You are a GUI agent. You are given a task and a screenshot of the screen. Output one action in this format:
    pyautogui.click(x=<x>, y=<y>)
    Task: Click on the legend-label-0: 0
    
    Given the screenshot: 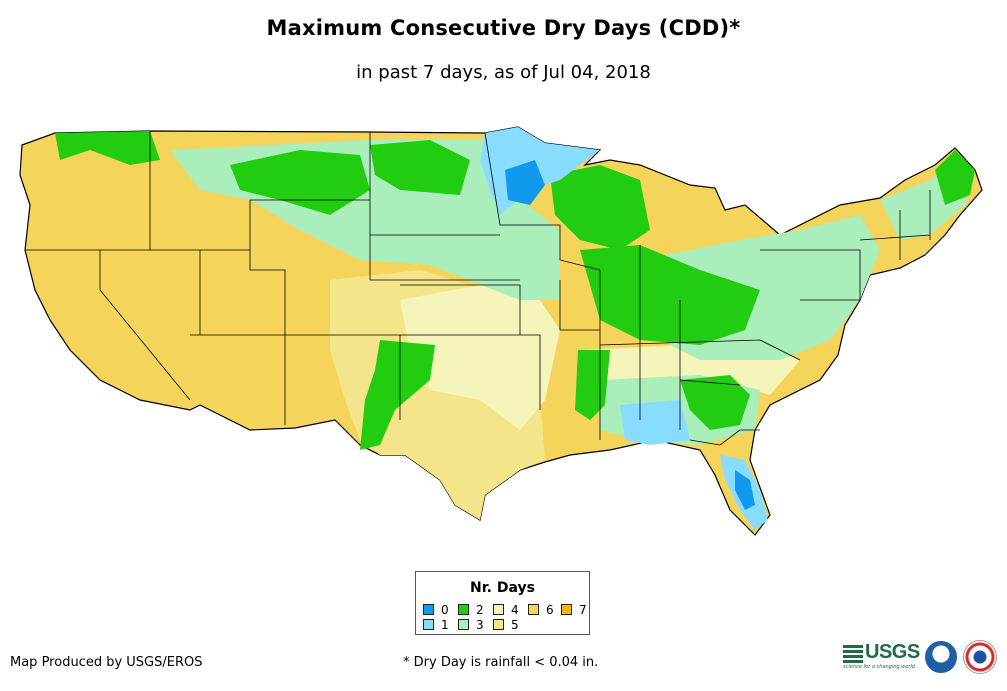 What is the action you would take?
    pyautogui.click(x=445, y=610)
    